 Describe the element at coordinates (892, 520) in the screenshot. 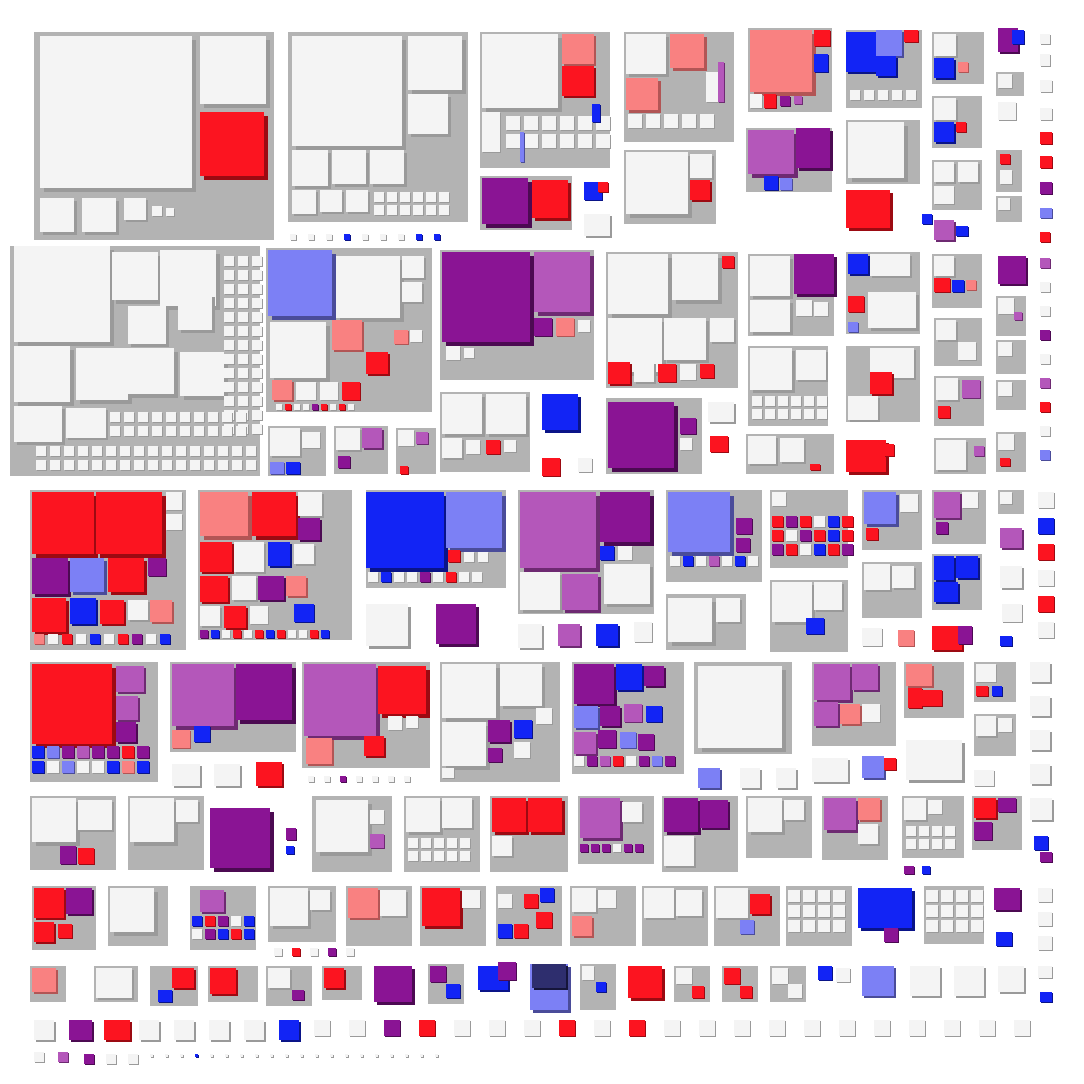

I see `cluster-r3-i` at that location.